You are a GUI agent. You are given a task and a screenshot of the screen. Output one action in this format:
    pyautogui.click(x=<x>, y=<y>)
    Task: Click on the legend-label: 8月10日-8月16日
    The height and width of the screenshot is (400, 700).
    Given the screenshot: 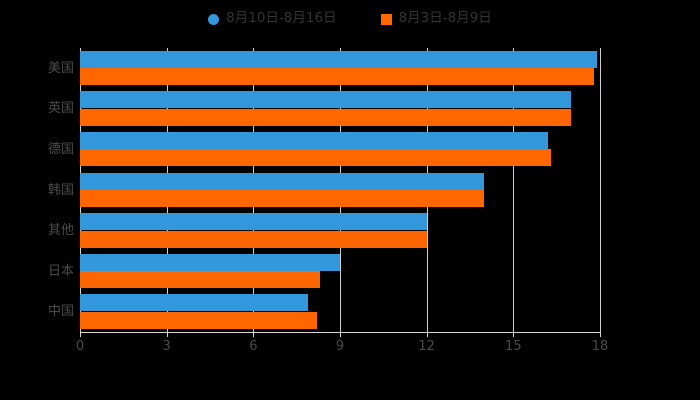 What is the action you would take?
    pyautogui.click(x=281, y=18)
    